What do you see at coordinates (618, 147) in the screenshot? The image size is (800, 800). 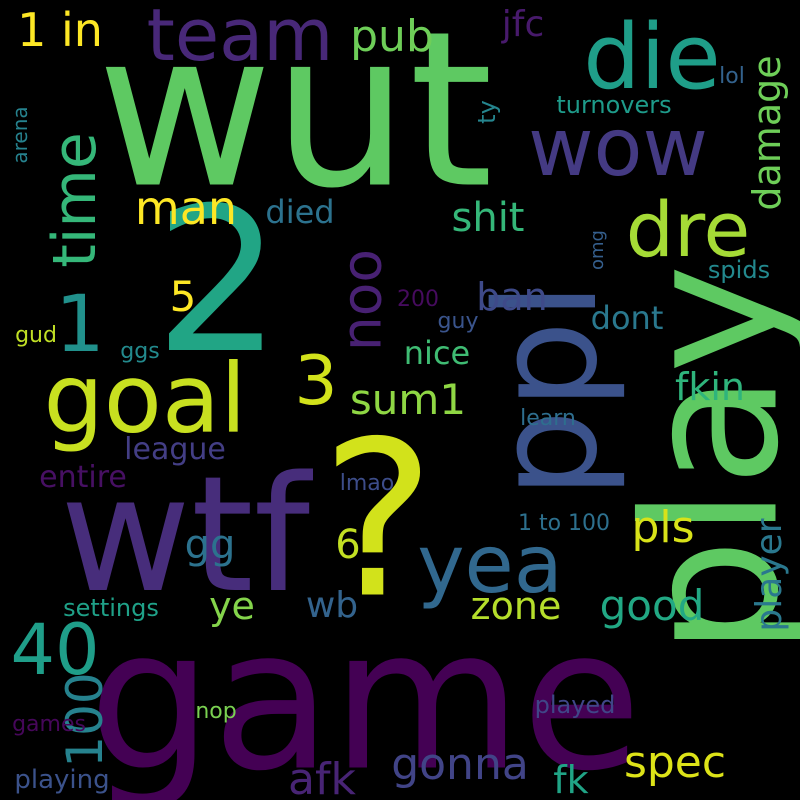 I see `cloud-word-wow: wow` at bounding box center [618, 147].